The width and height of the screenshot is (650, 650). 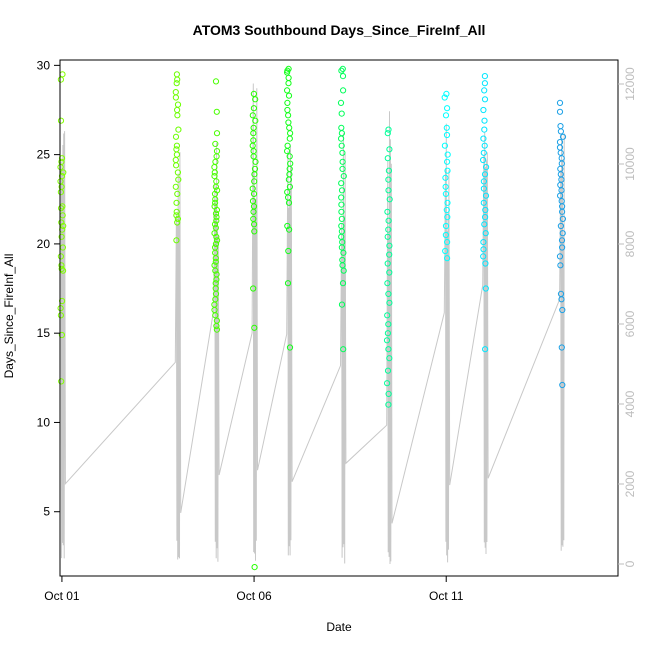 I want to click on x-tick-label: Oct 11, so click(x=446, y=596).